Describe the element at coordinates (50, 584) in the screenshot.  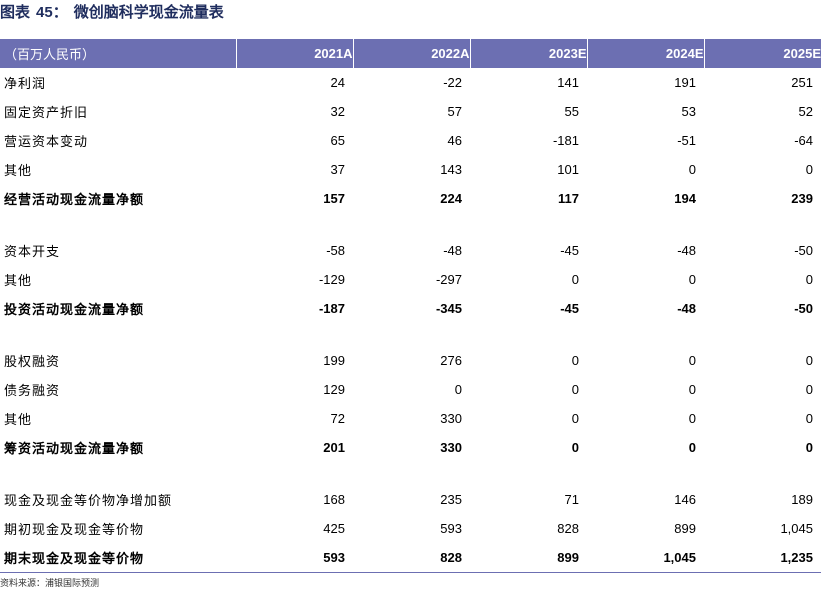
I see `source-note: 资料来源：浦银国际预测` at that location.